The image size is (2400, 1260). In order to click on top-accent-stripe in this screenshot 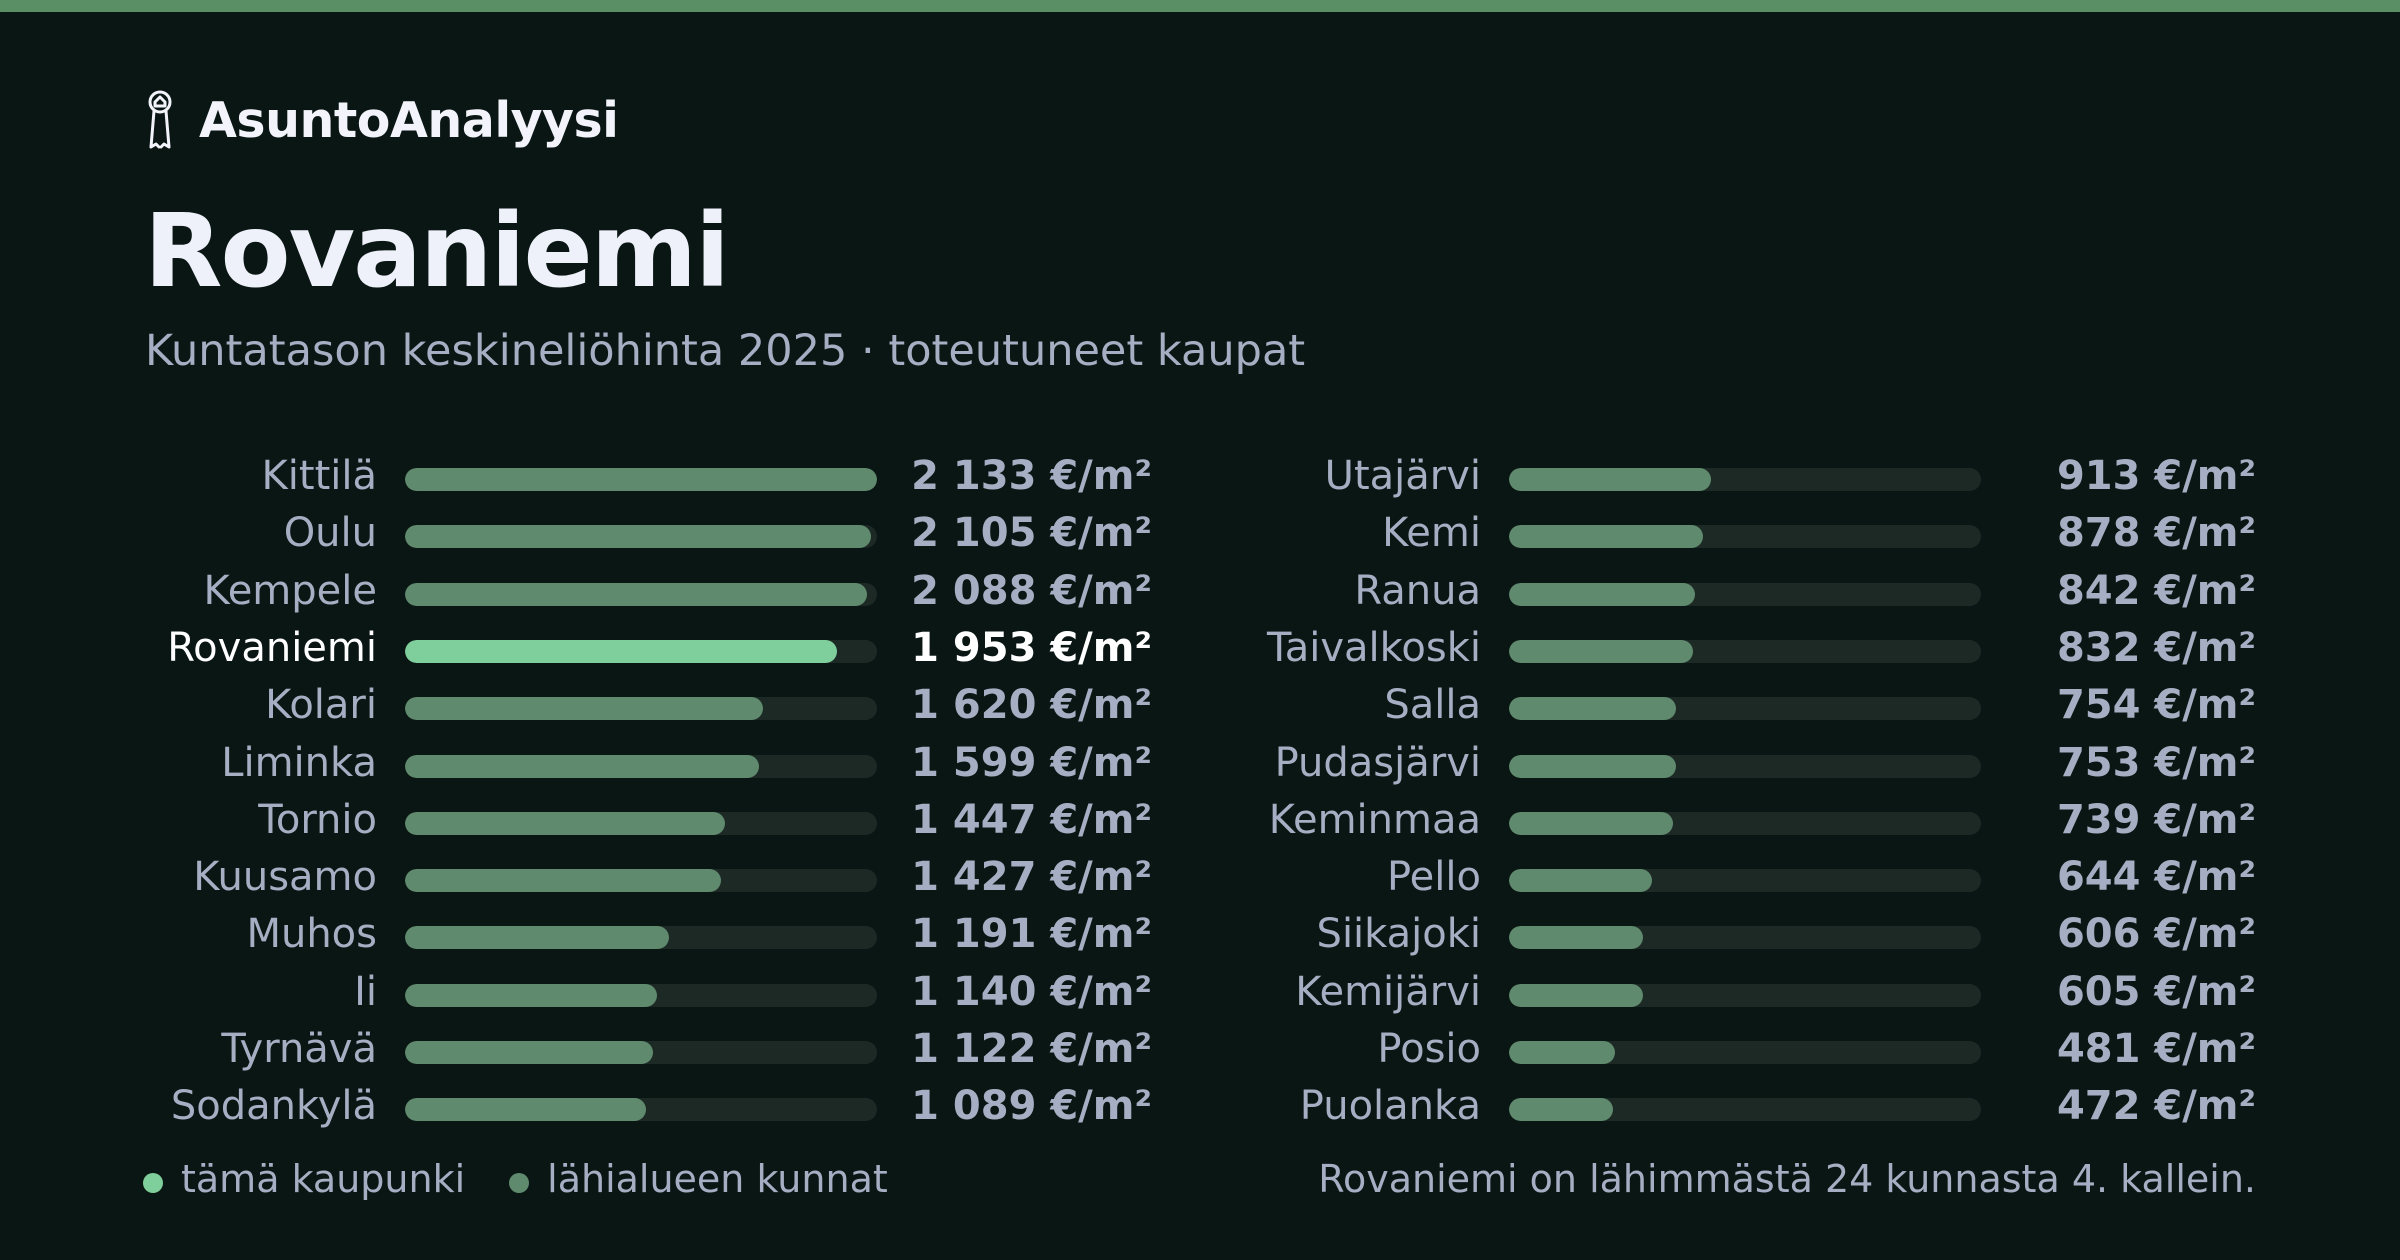, I will do `click(1200, 6)`.